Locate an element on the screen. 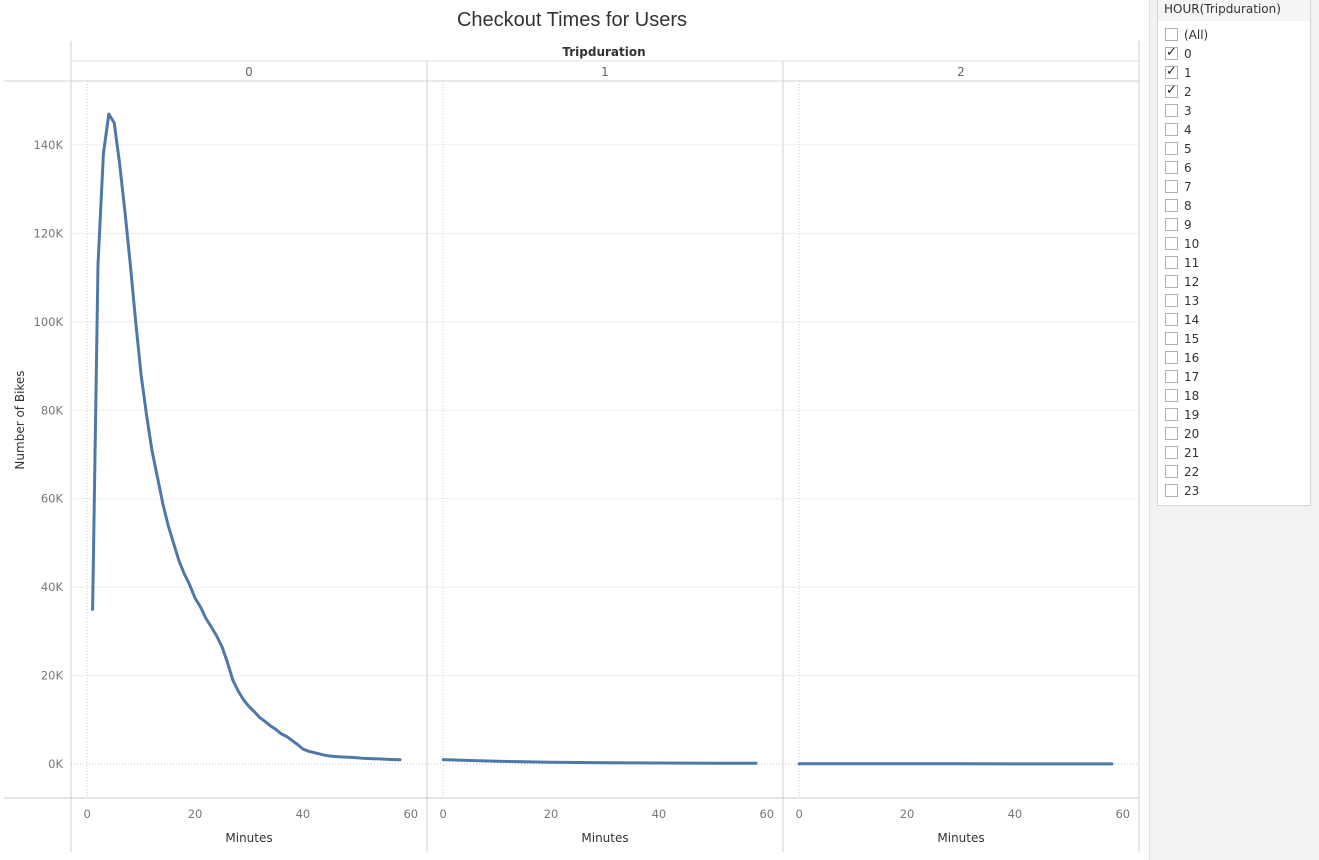 The image size is (1319, 860). filter-item-label: 3 is located at coordinates (1188, 110).